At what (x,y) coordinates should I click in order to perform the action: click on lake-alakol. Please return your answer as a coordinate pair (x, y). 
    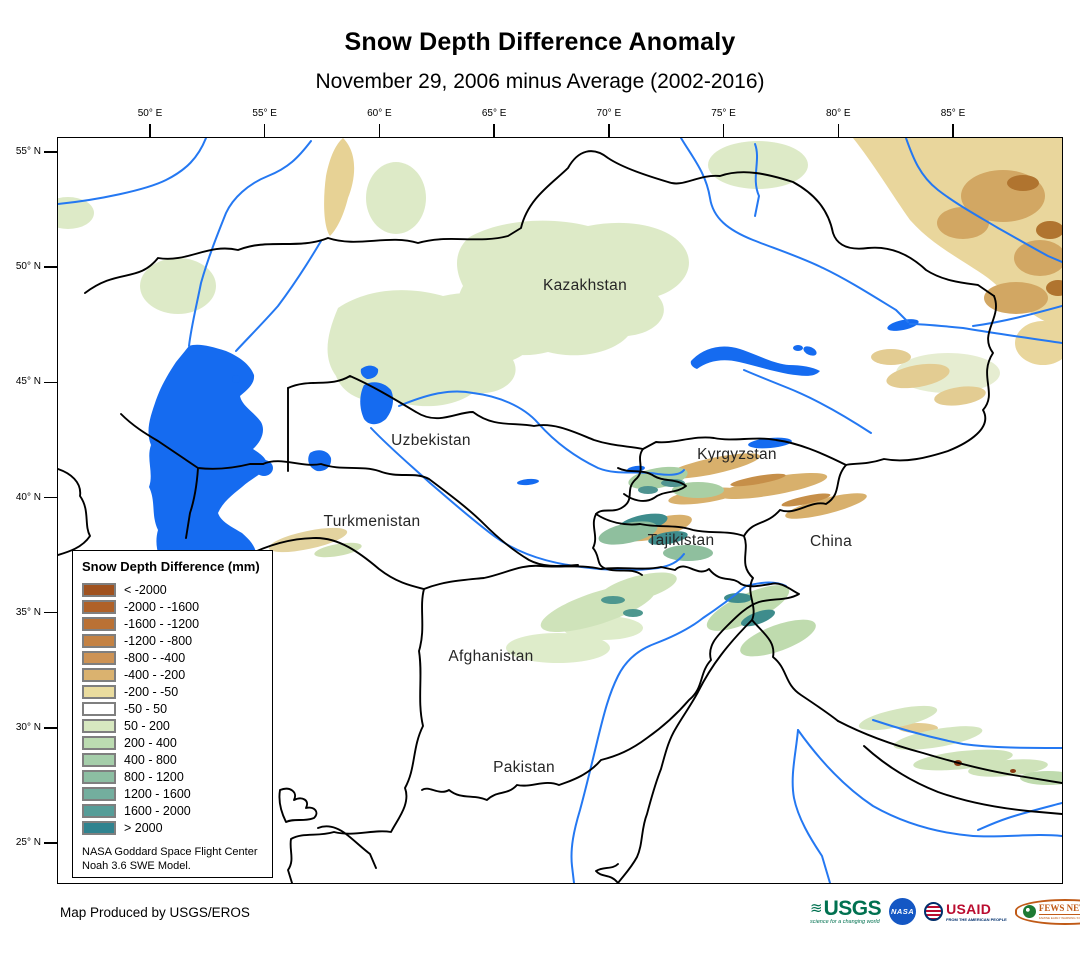
    Looking at the image, I should click on (810, 351).